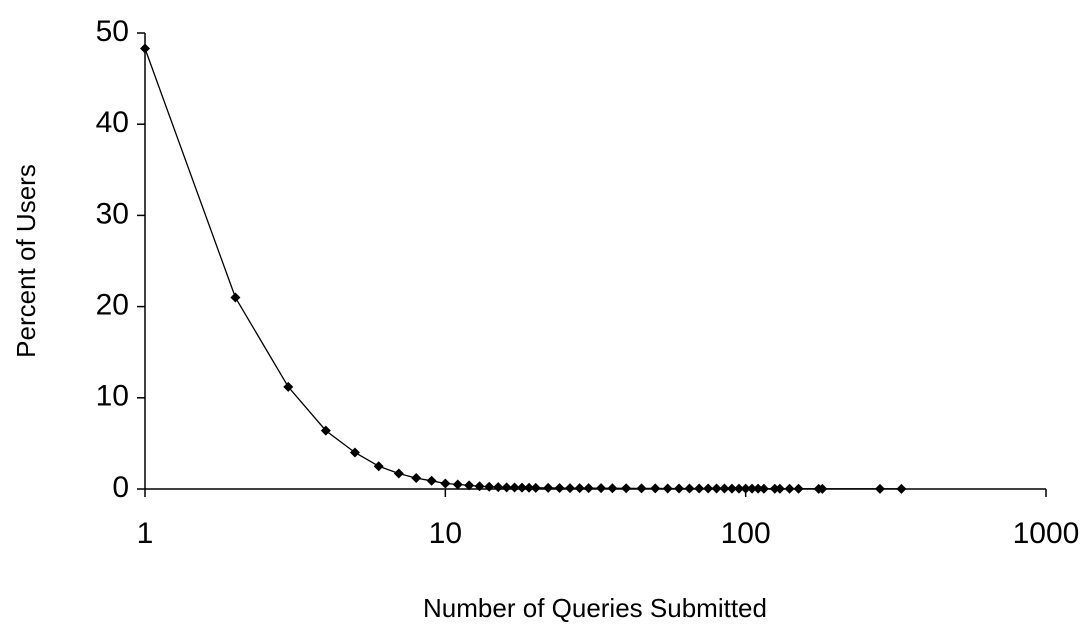  I want to click on x-axis-title: Number of Queries Submitted, so click(595, 608).